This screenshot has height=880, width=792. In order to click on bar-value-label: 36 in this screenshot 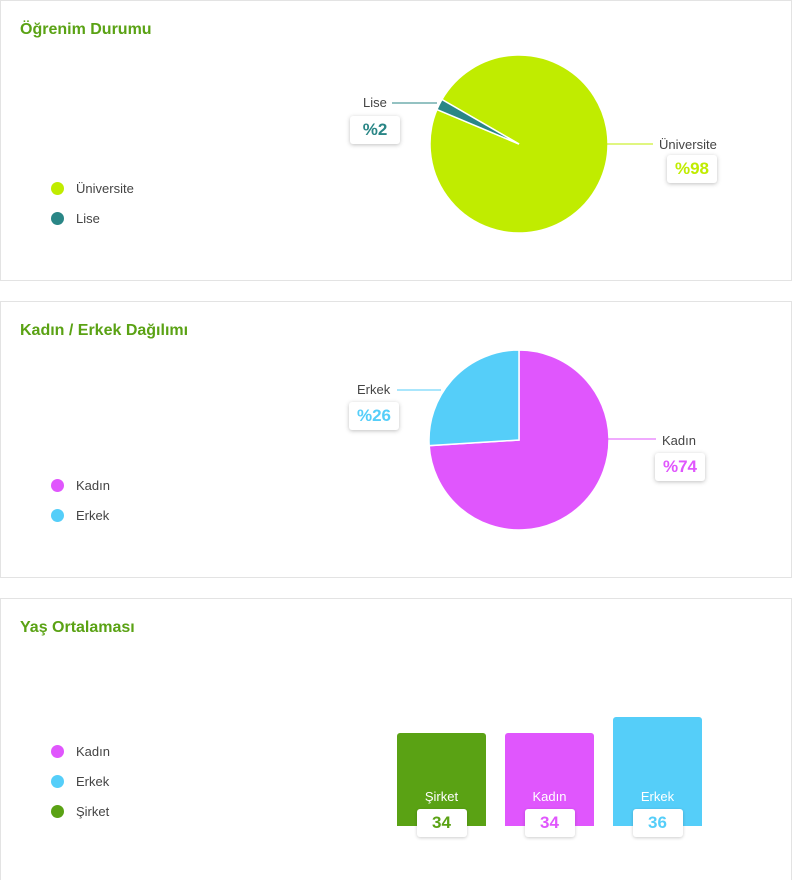, I will do `click(657, 823)`.